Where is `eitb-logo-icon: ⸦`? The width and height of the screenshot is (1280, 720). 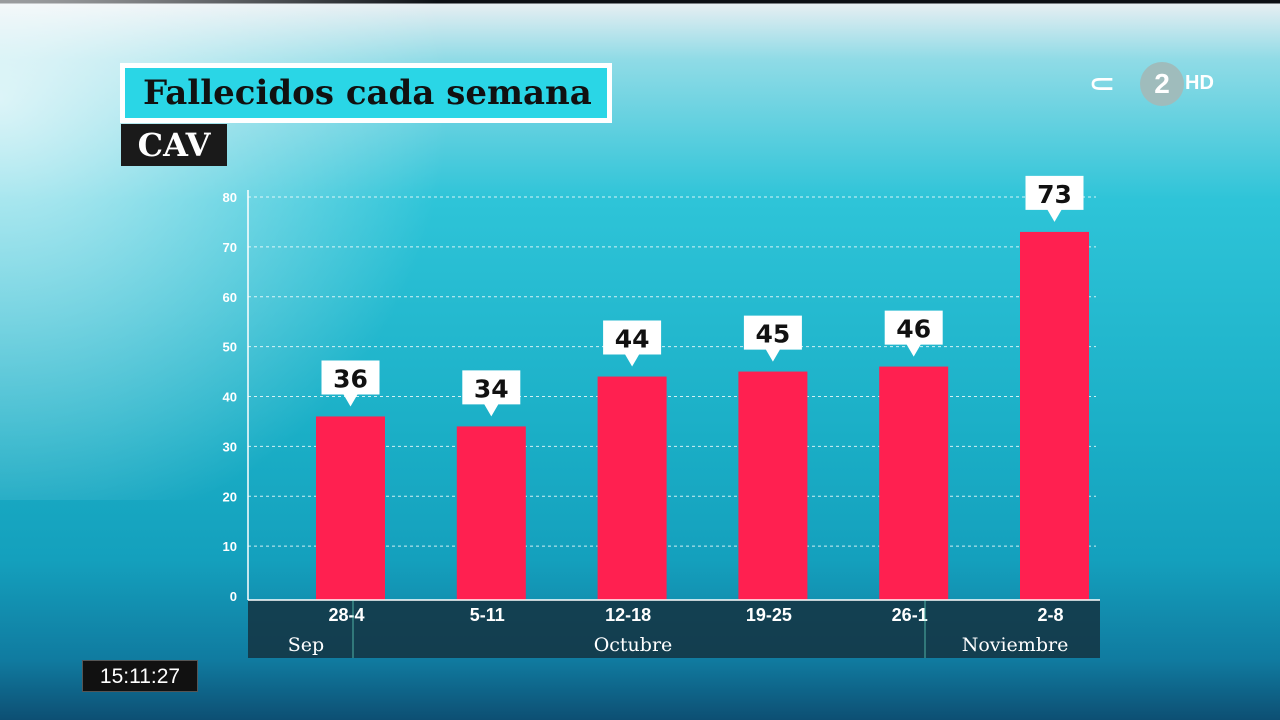
eitb-logo-icon: ⸦ is located at coordinates (1102, 85).